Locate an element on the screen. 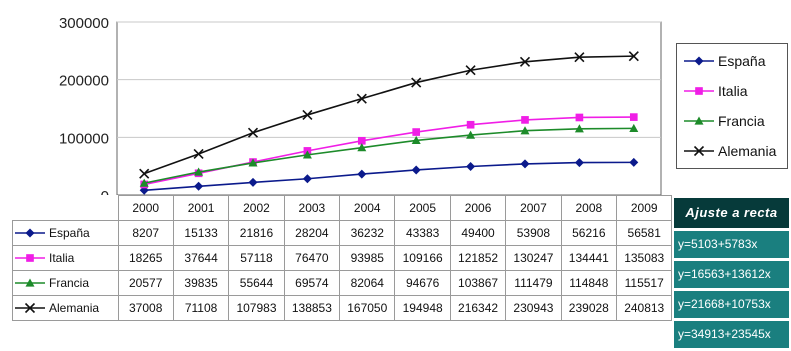  table-series-label: Alemania is located at coordinates (65, 308).